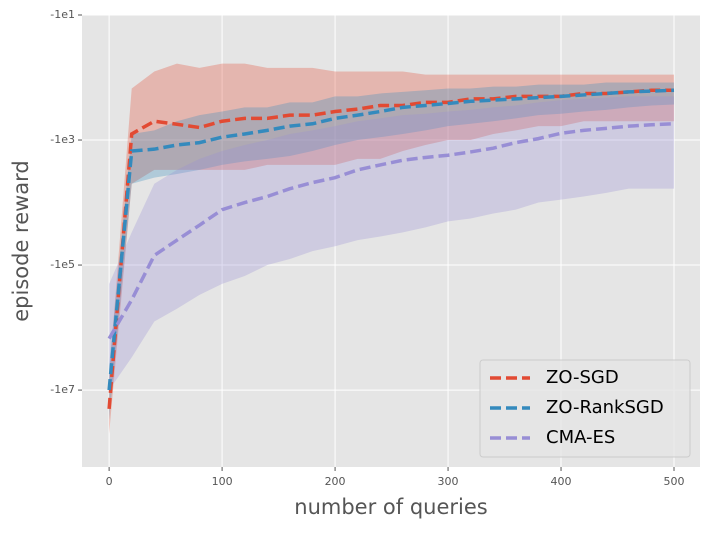 The width and height of the screenshot is (710, 535). Describe the element at coordinates (222, 481) in the screenshot. I see `x-tick-label: 100` at that location.